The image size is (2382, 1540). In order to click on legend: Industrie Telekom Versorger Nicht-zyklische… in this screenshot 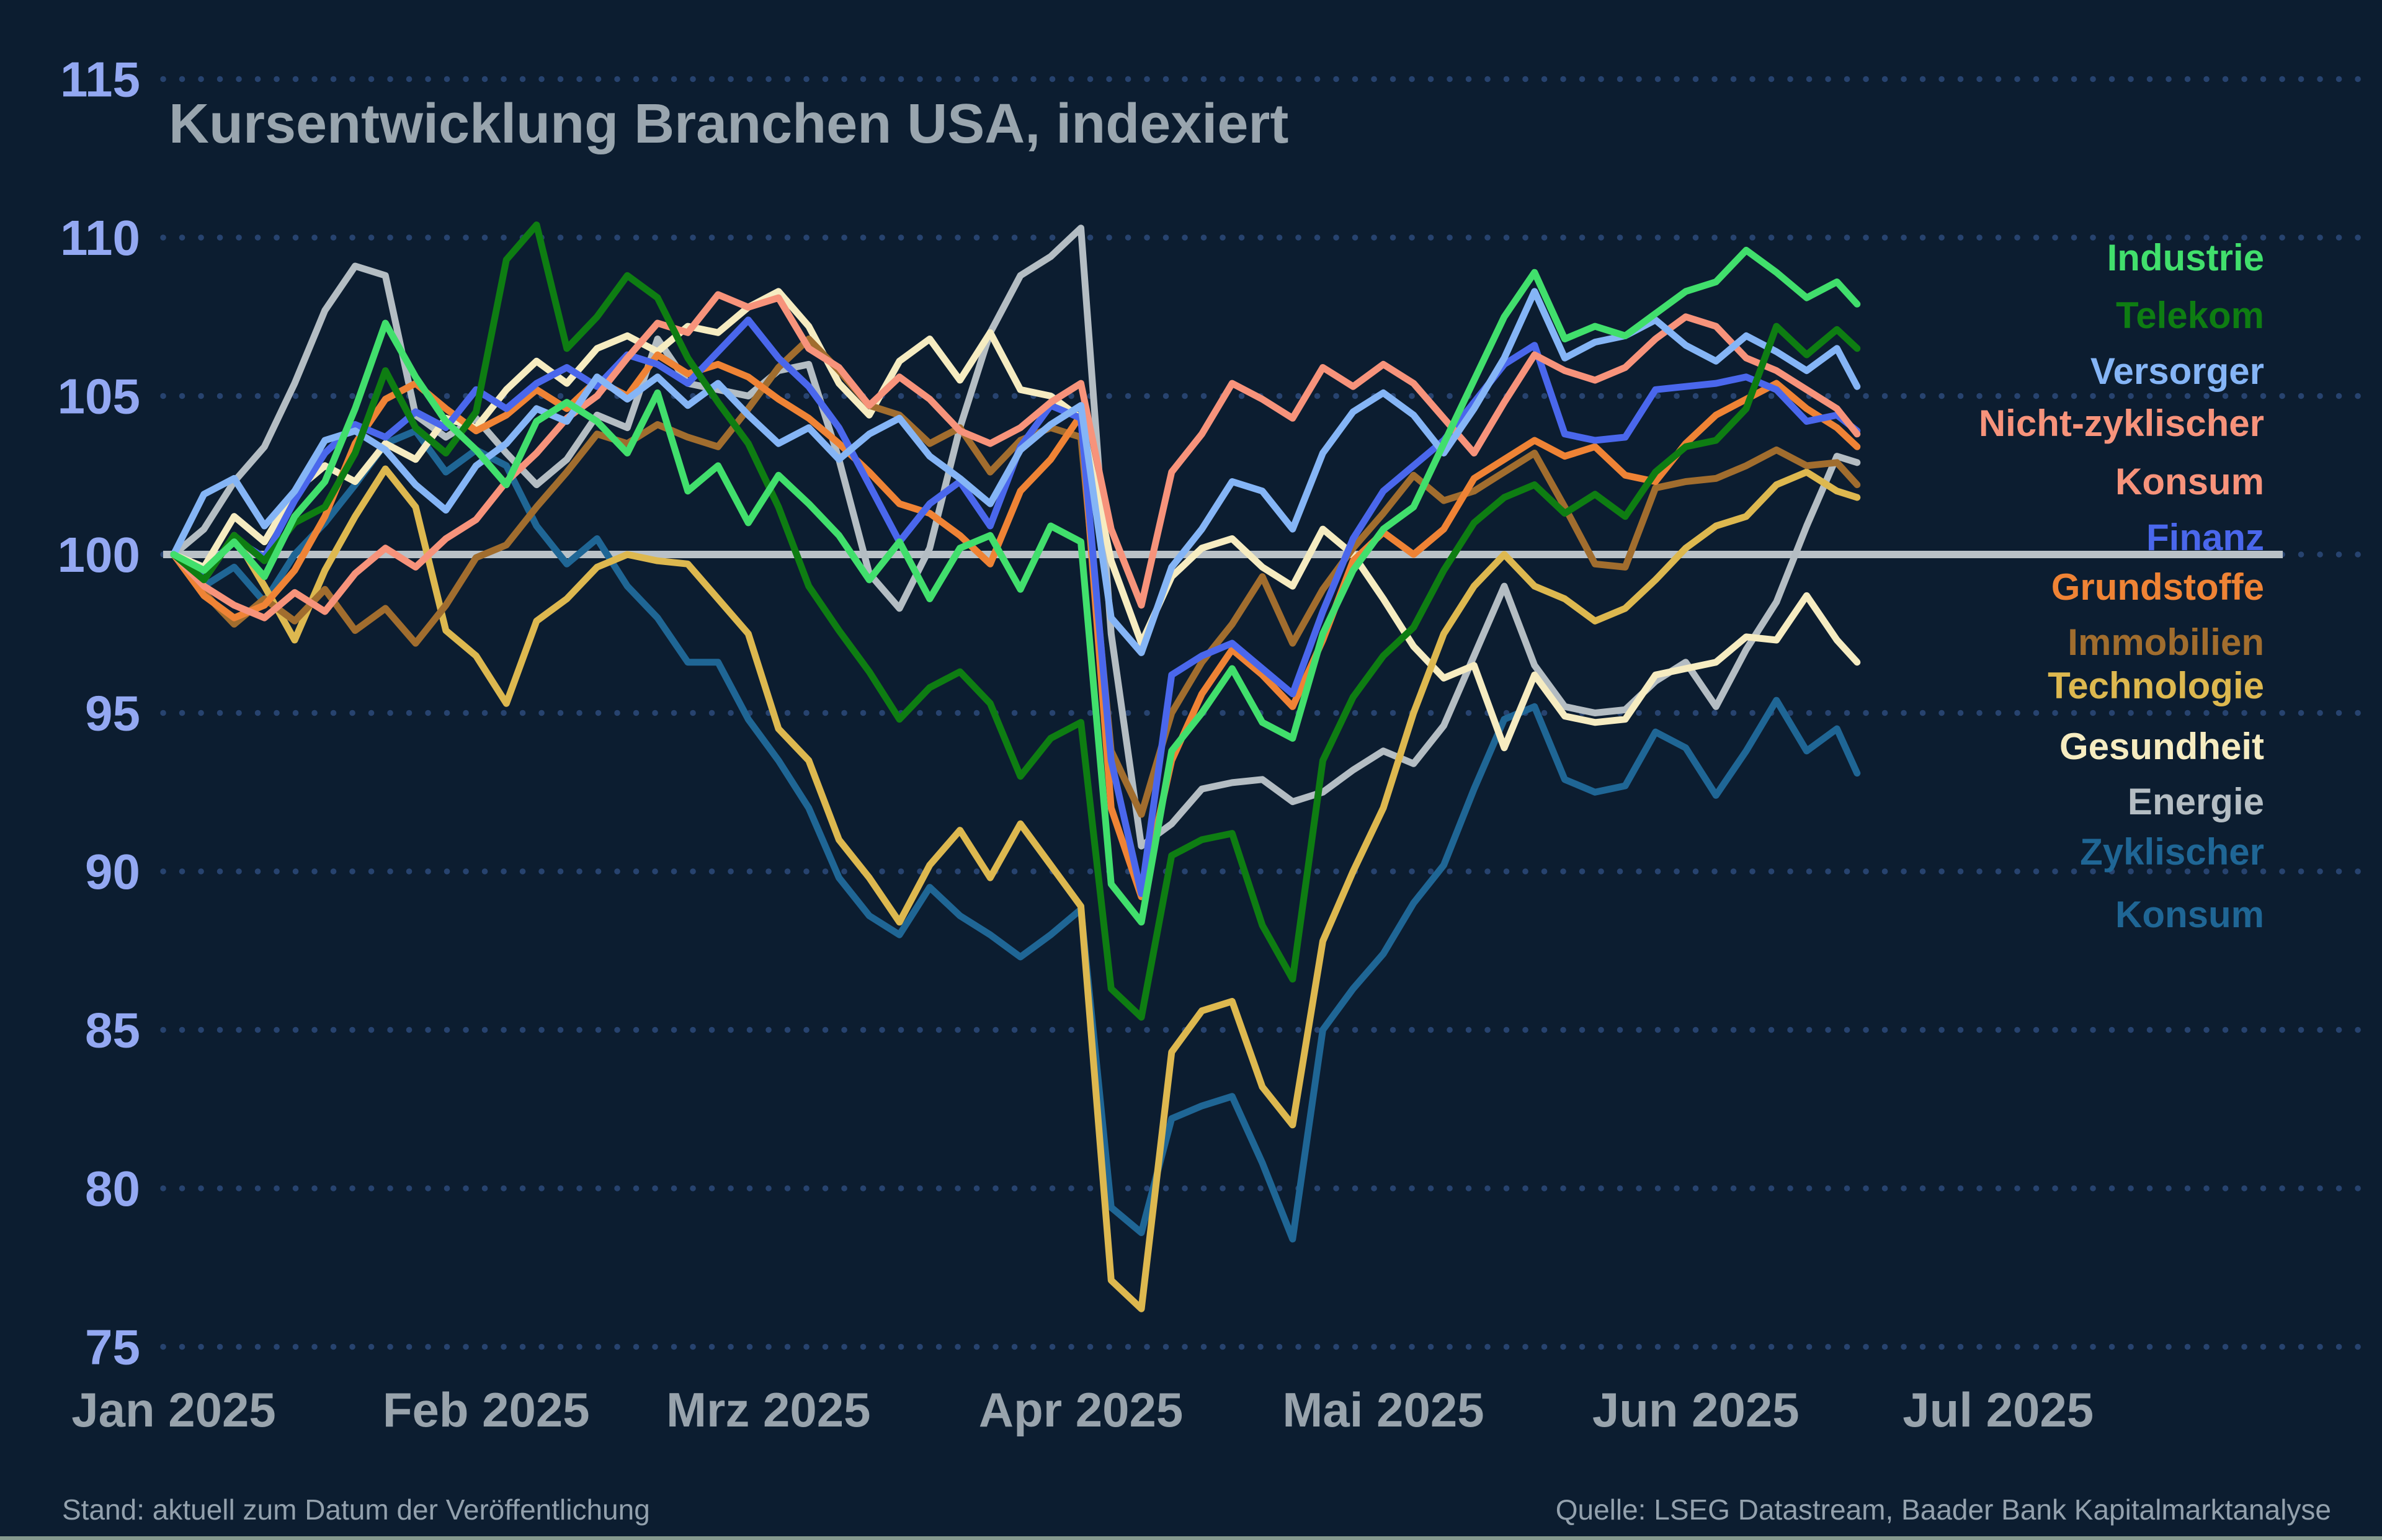, I will do `click(2122, 586)`.